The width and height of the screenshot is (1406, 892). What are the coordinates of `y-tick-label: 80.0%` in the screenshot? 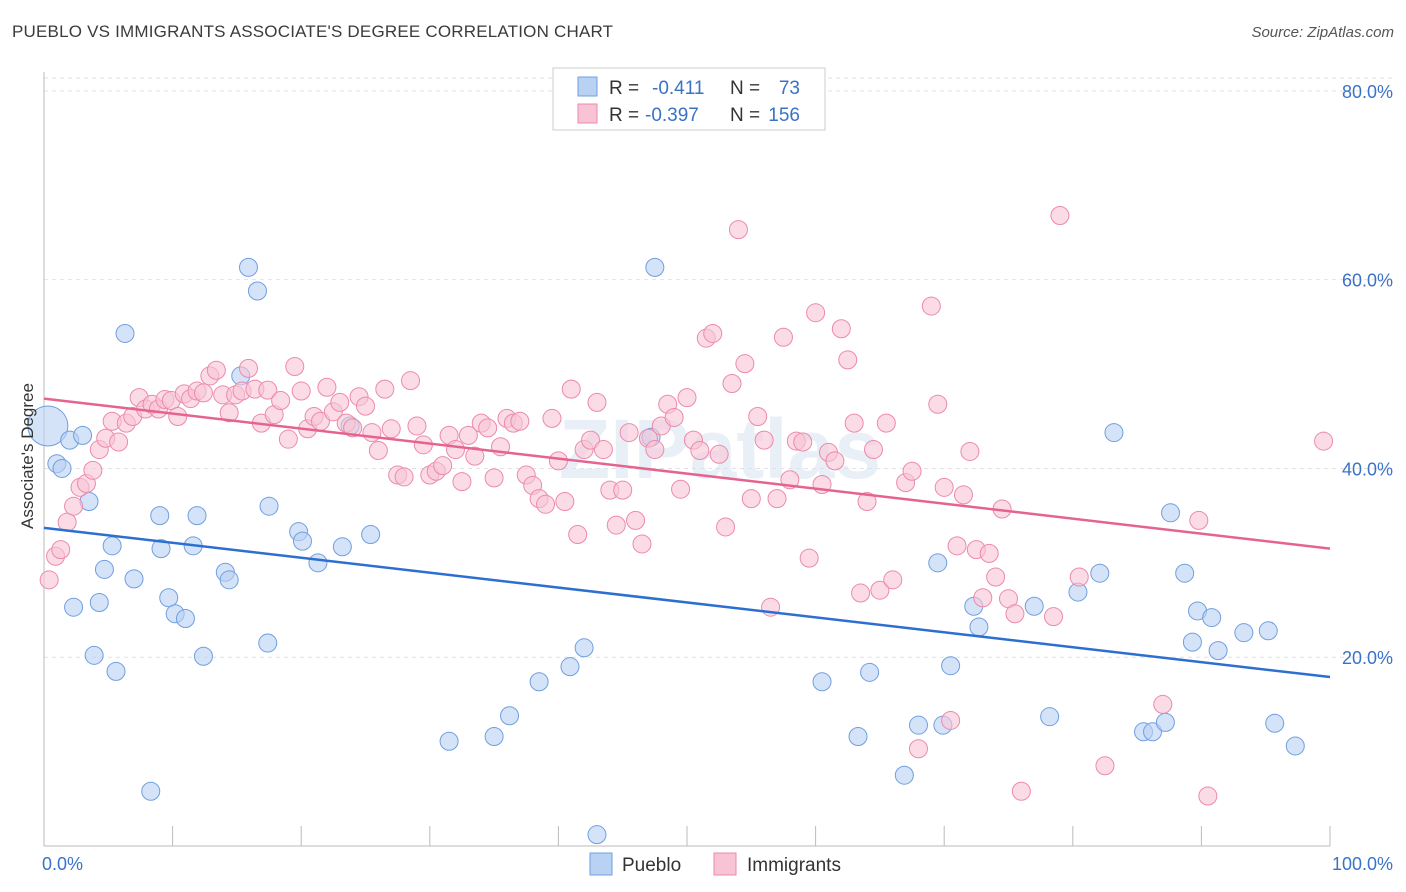 It's located at (1367, 92).